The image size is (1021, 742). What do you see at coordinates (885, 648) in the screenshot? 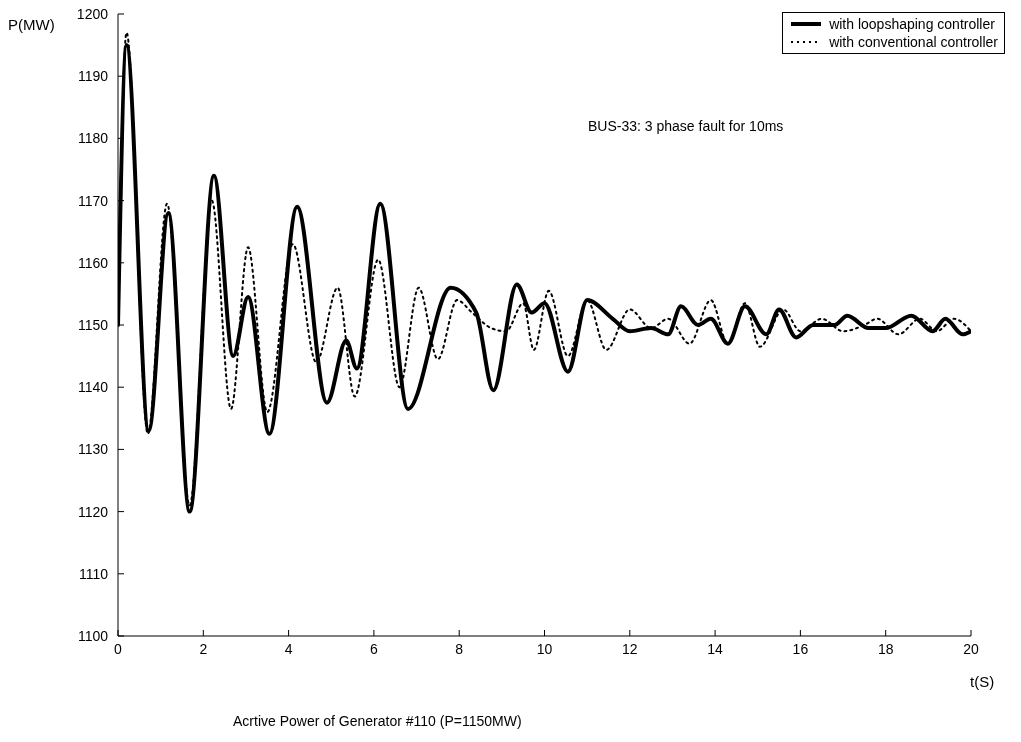
I see `x-tick-label: 18` at bounding box center [885, 648].